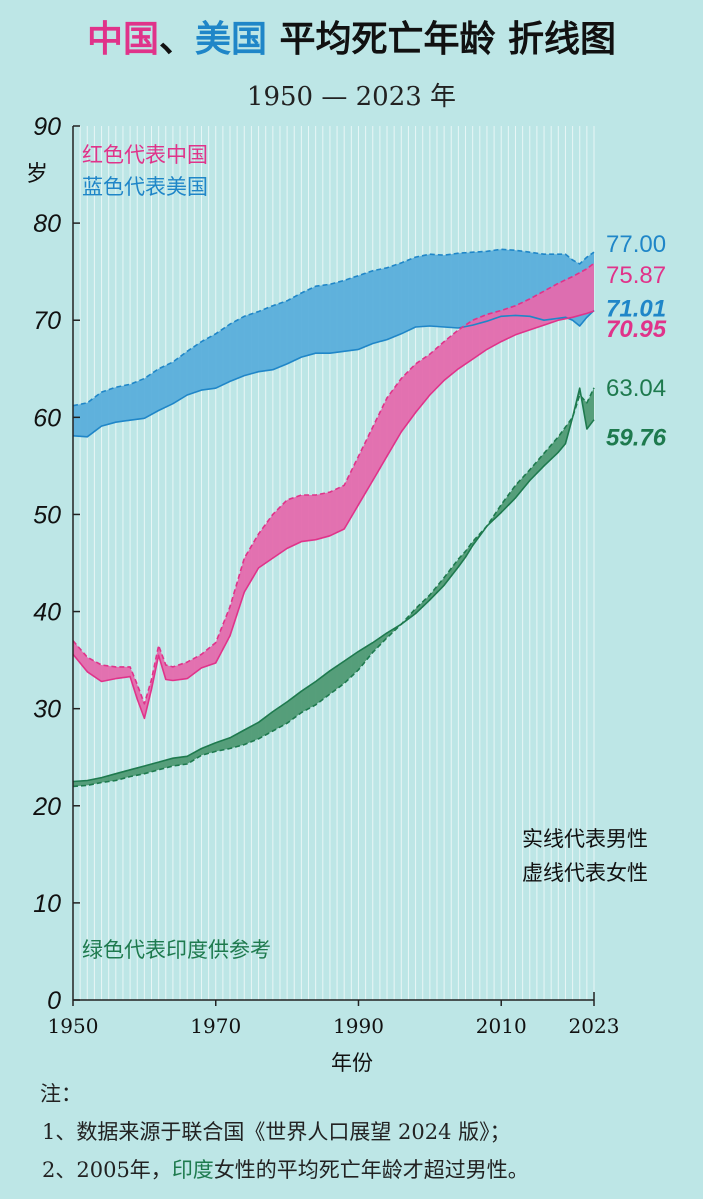 The image size is (703, 1199). Describe the element at coordinates (352, 1063) in the screenshot. I see `x-axis-label: 年份` at that location.